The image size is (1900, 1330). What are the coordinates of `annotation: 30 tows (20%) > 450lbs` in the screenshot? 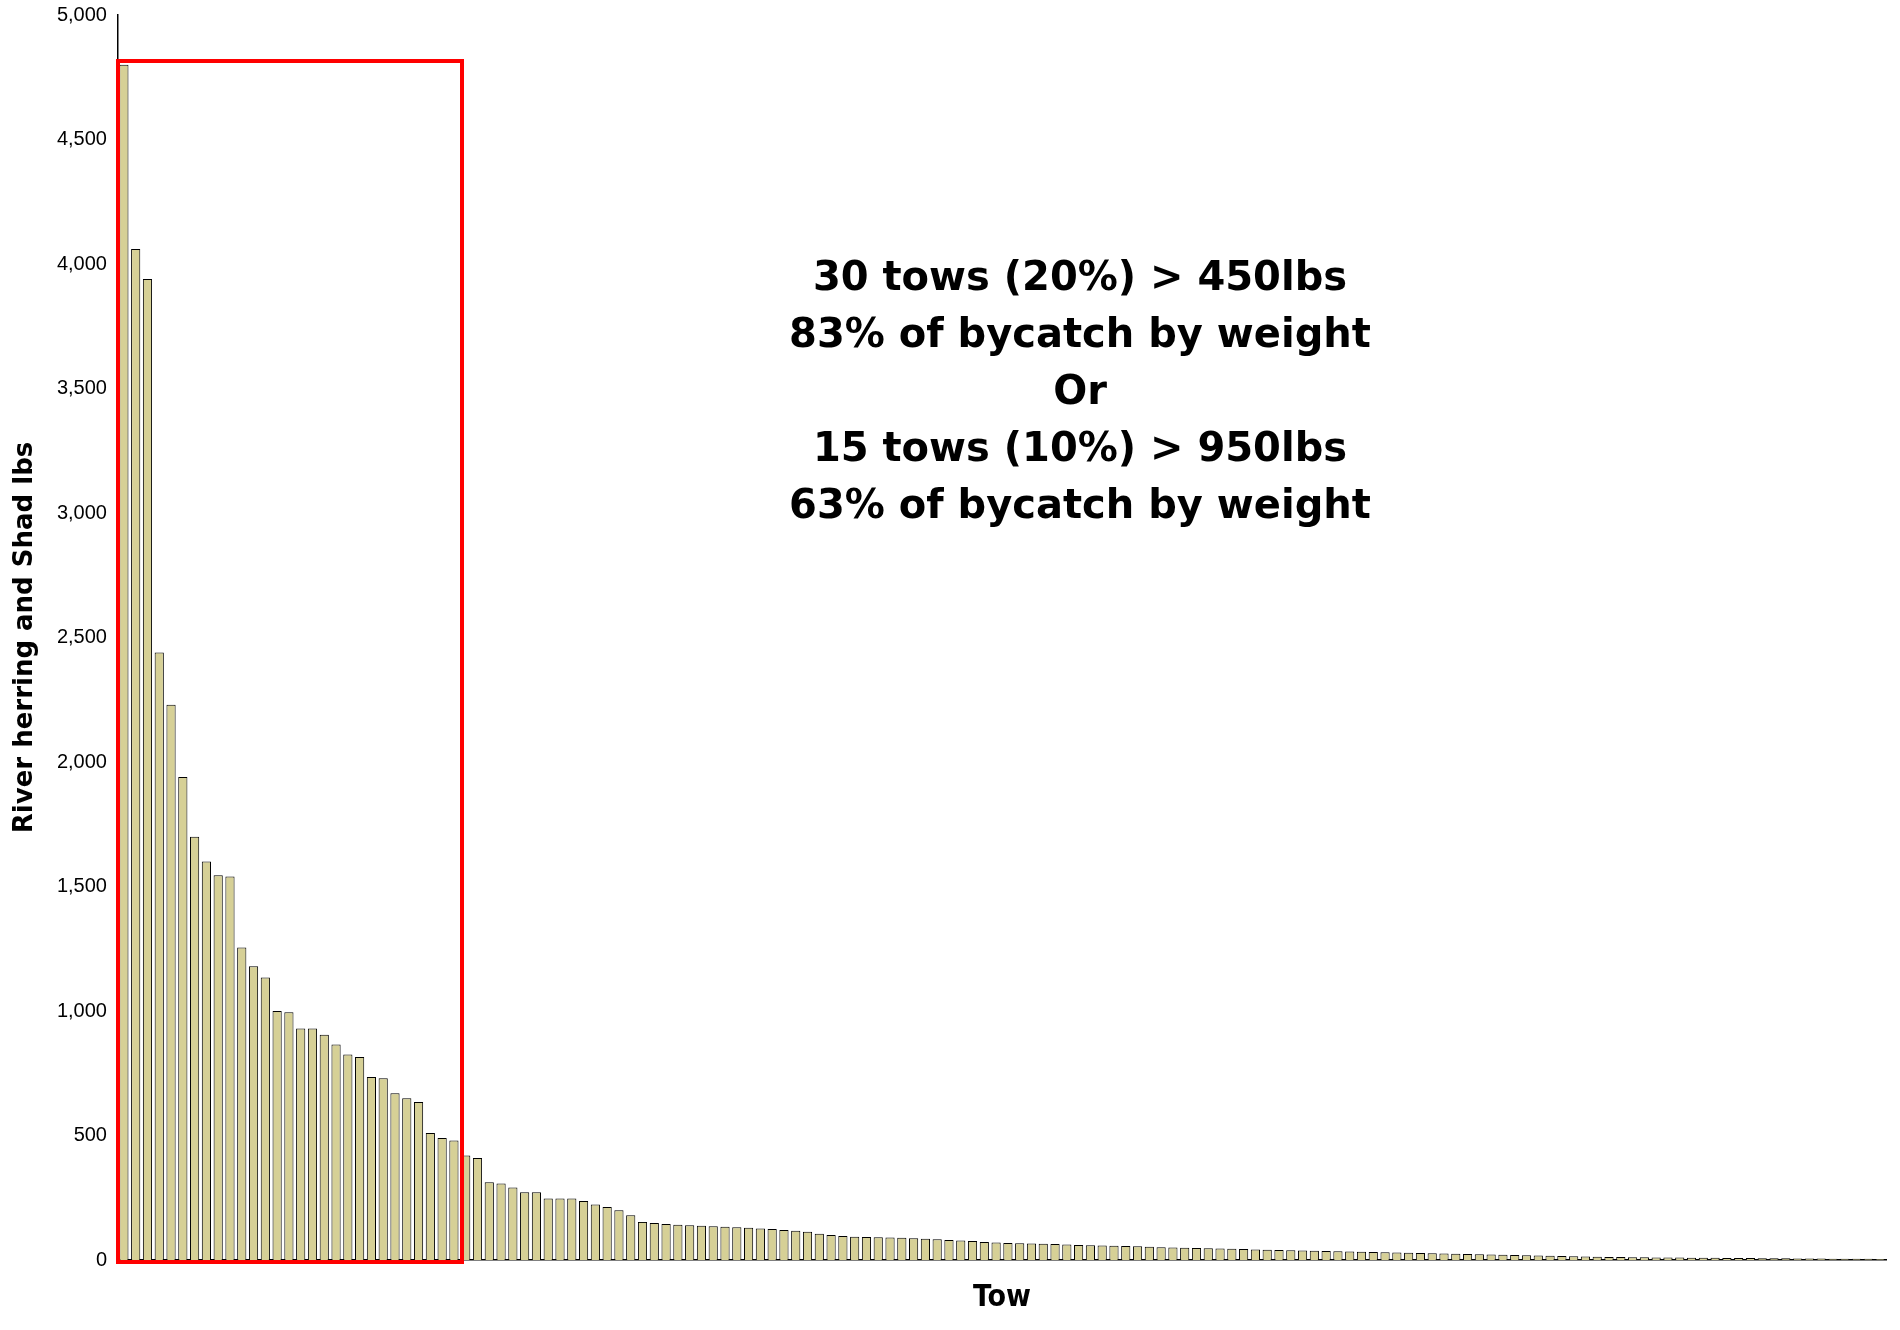 It's located at (1080, 276).